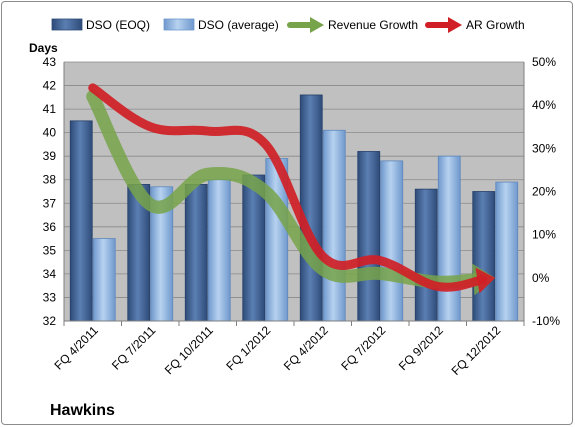 The height and width of the screenshot is (427, 575). Describe the element at coordinates (118, 25) in the screenshot. I see `legend-label-eoq: DSO (EOQ)` at that location.